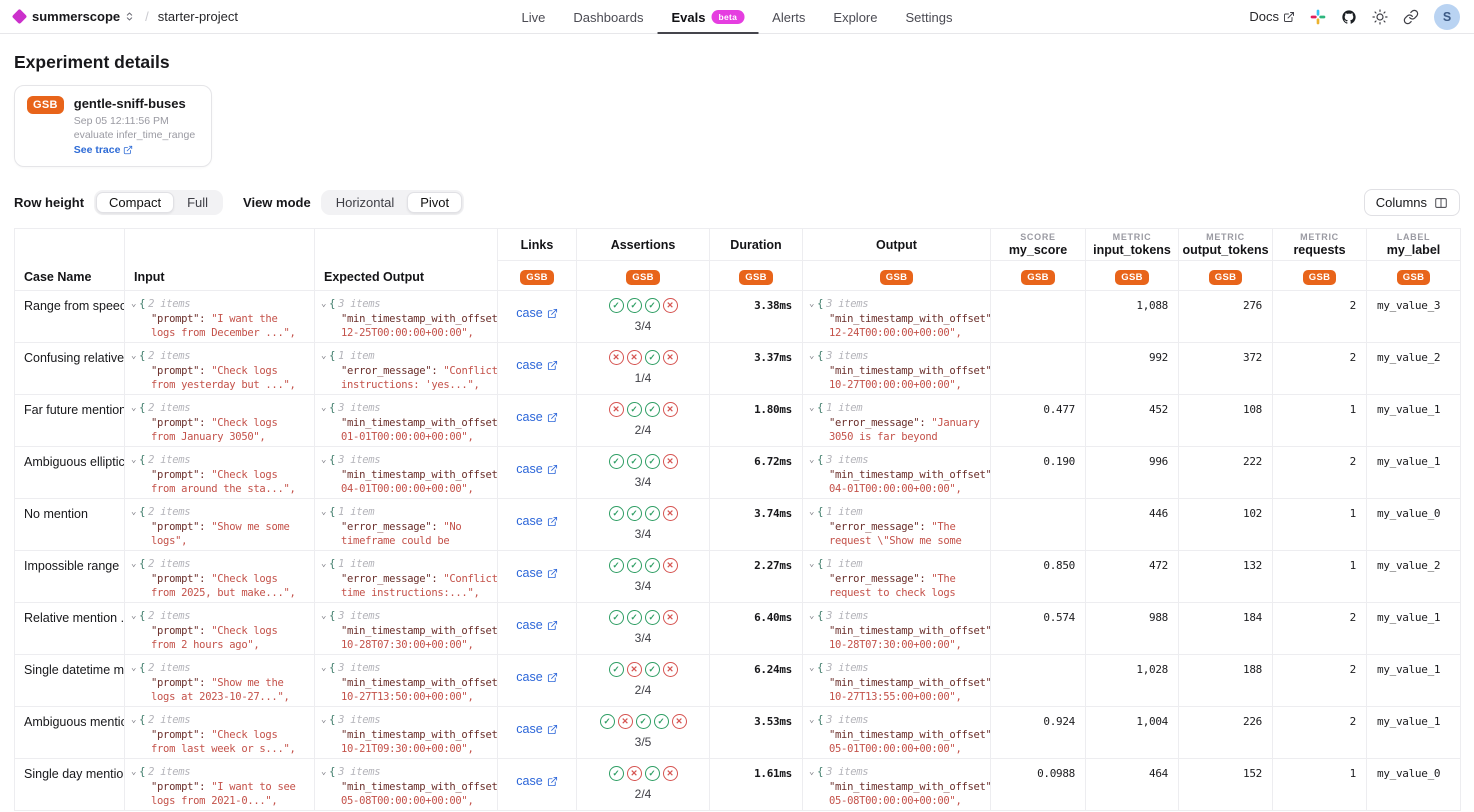 This screenshot has width=1474, height=812. I want to click on columns-icon, so click(1441, 202).